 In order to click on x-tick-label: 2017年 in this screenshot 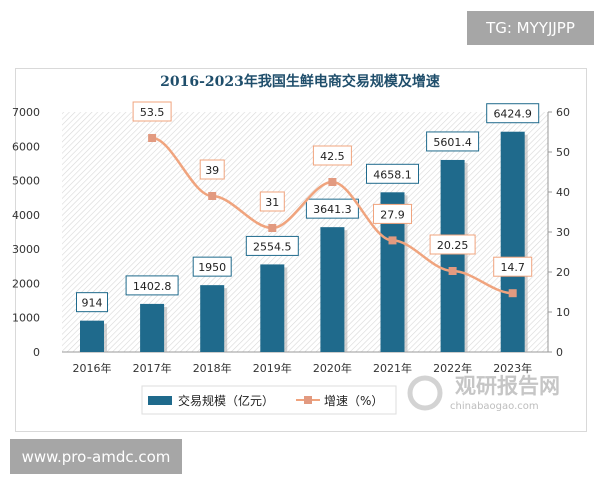, I will do `click(152, 368)`.